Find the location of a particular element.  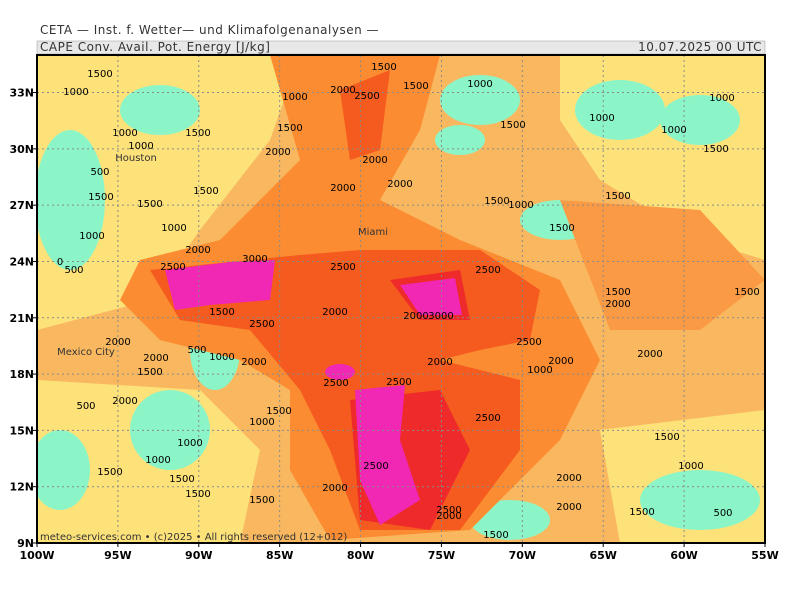

lon-tick-label: 80W is located at coordinates (360, 555).